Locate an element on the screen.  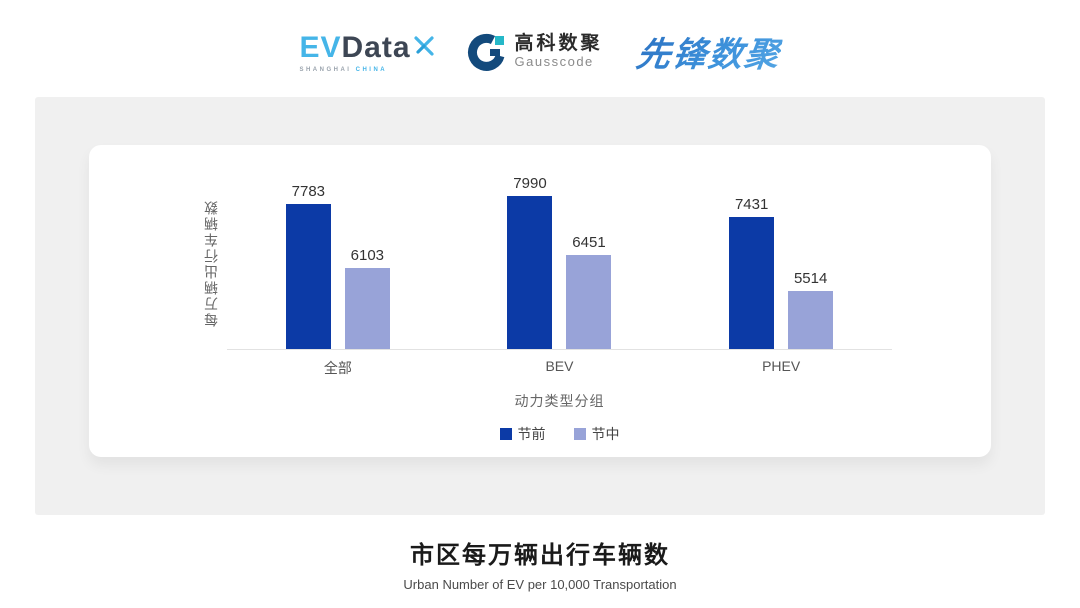
legend-item: 节中 is located at coordinates (596, 434).